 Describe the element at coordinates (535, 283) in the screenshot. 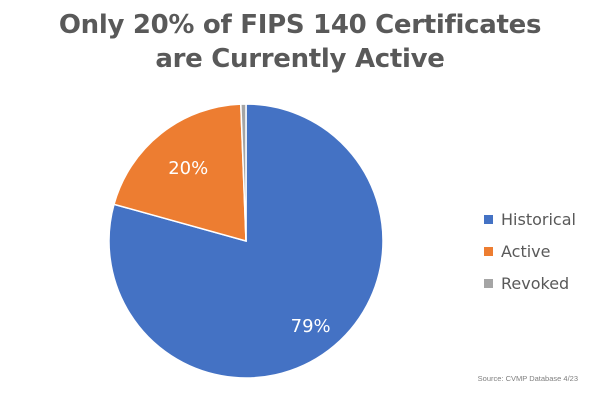

I see `legend-label-revoked: Revoked` at that location.